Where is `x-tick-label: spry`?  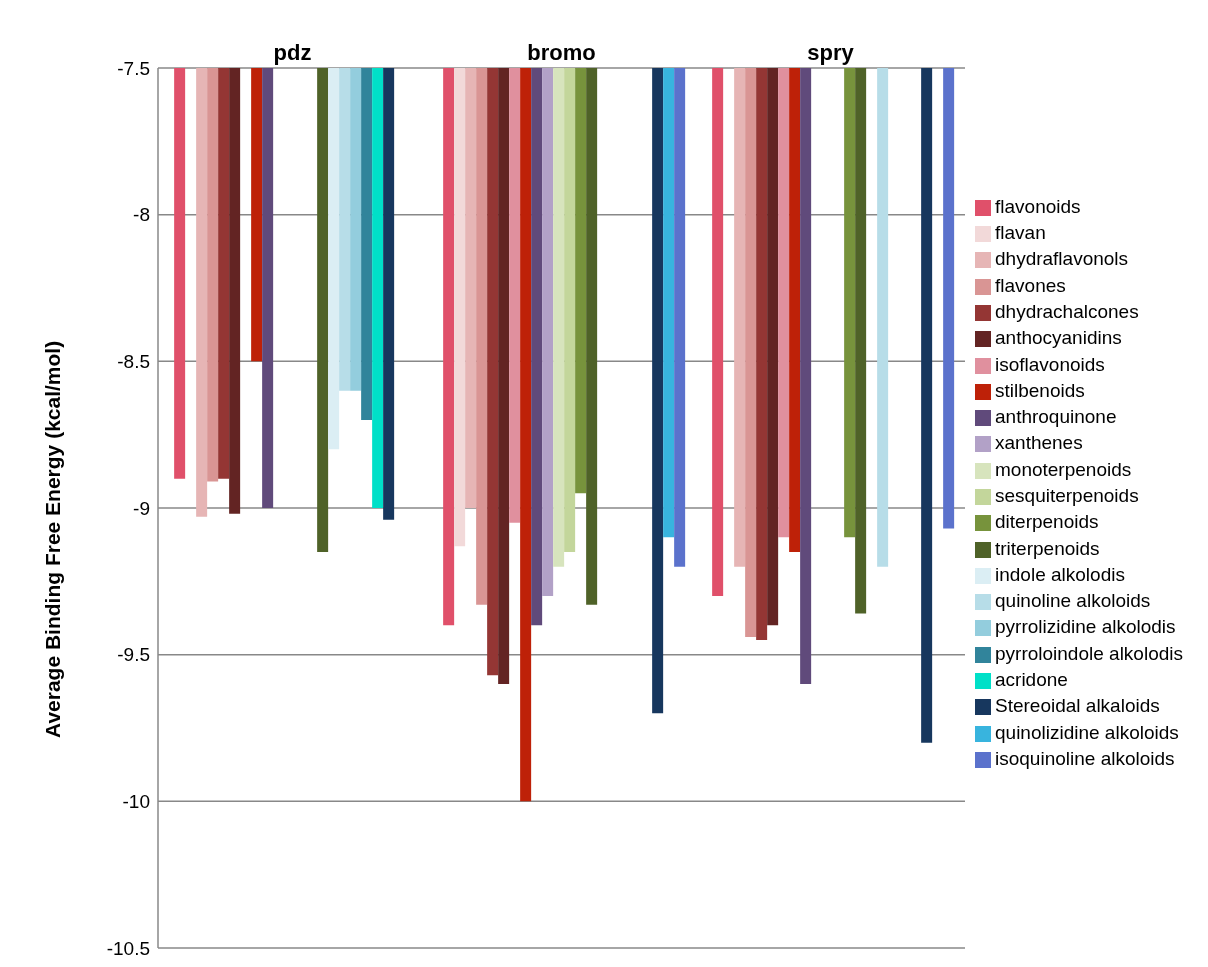
x-tick-label: spry is located at coordinates (831, 52).